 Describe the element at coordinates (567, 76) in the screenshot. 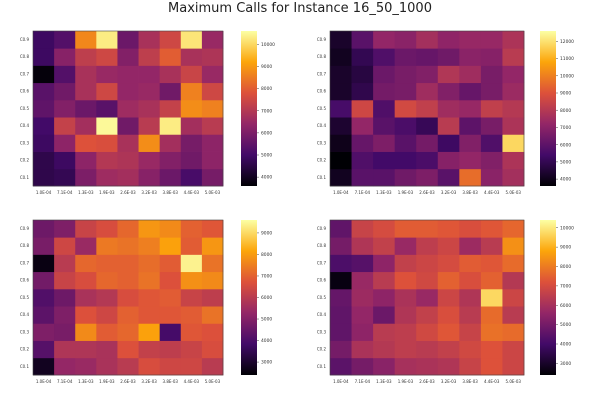

I see `colorbar-tick-label: 10000` at that location.